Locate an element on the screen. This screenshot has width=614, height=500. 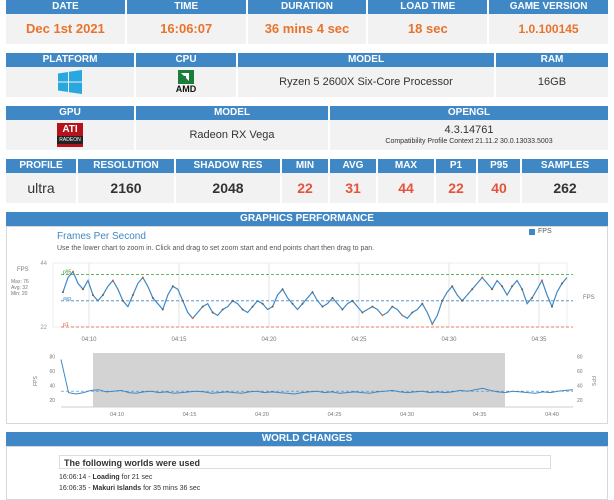
time-cell: TIME 16:06:07 is located at coordinates (186, 22).